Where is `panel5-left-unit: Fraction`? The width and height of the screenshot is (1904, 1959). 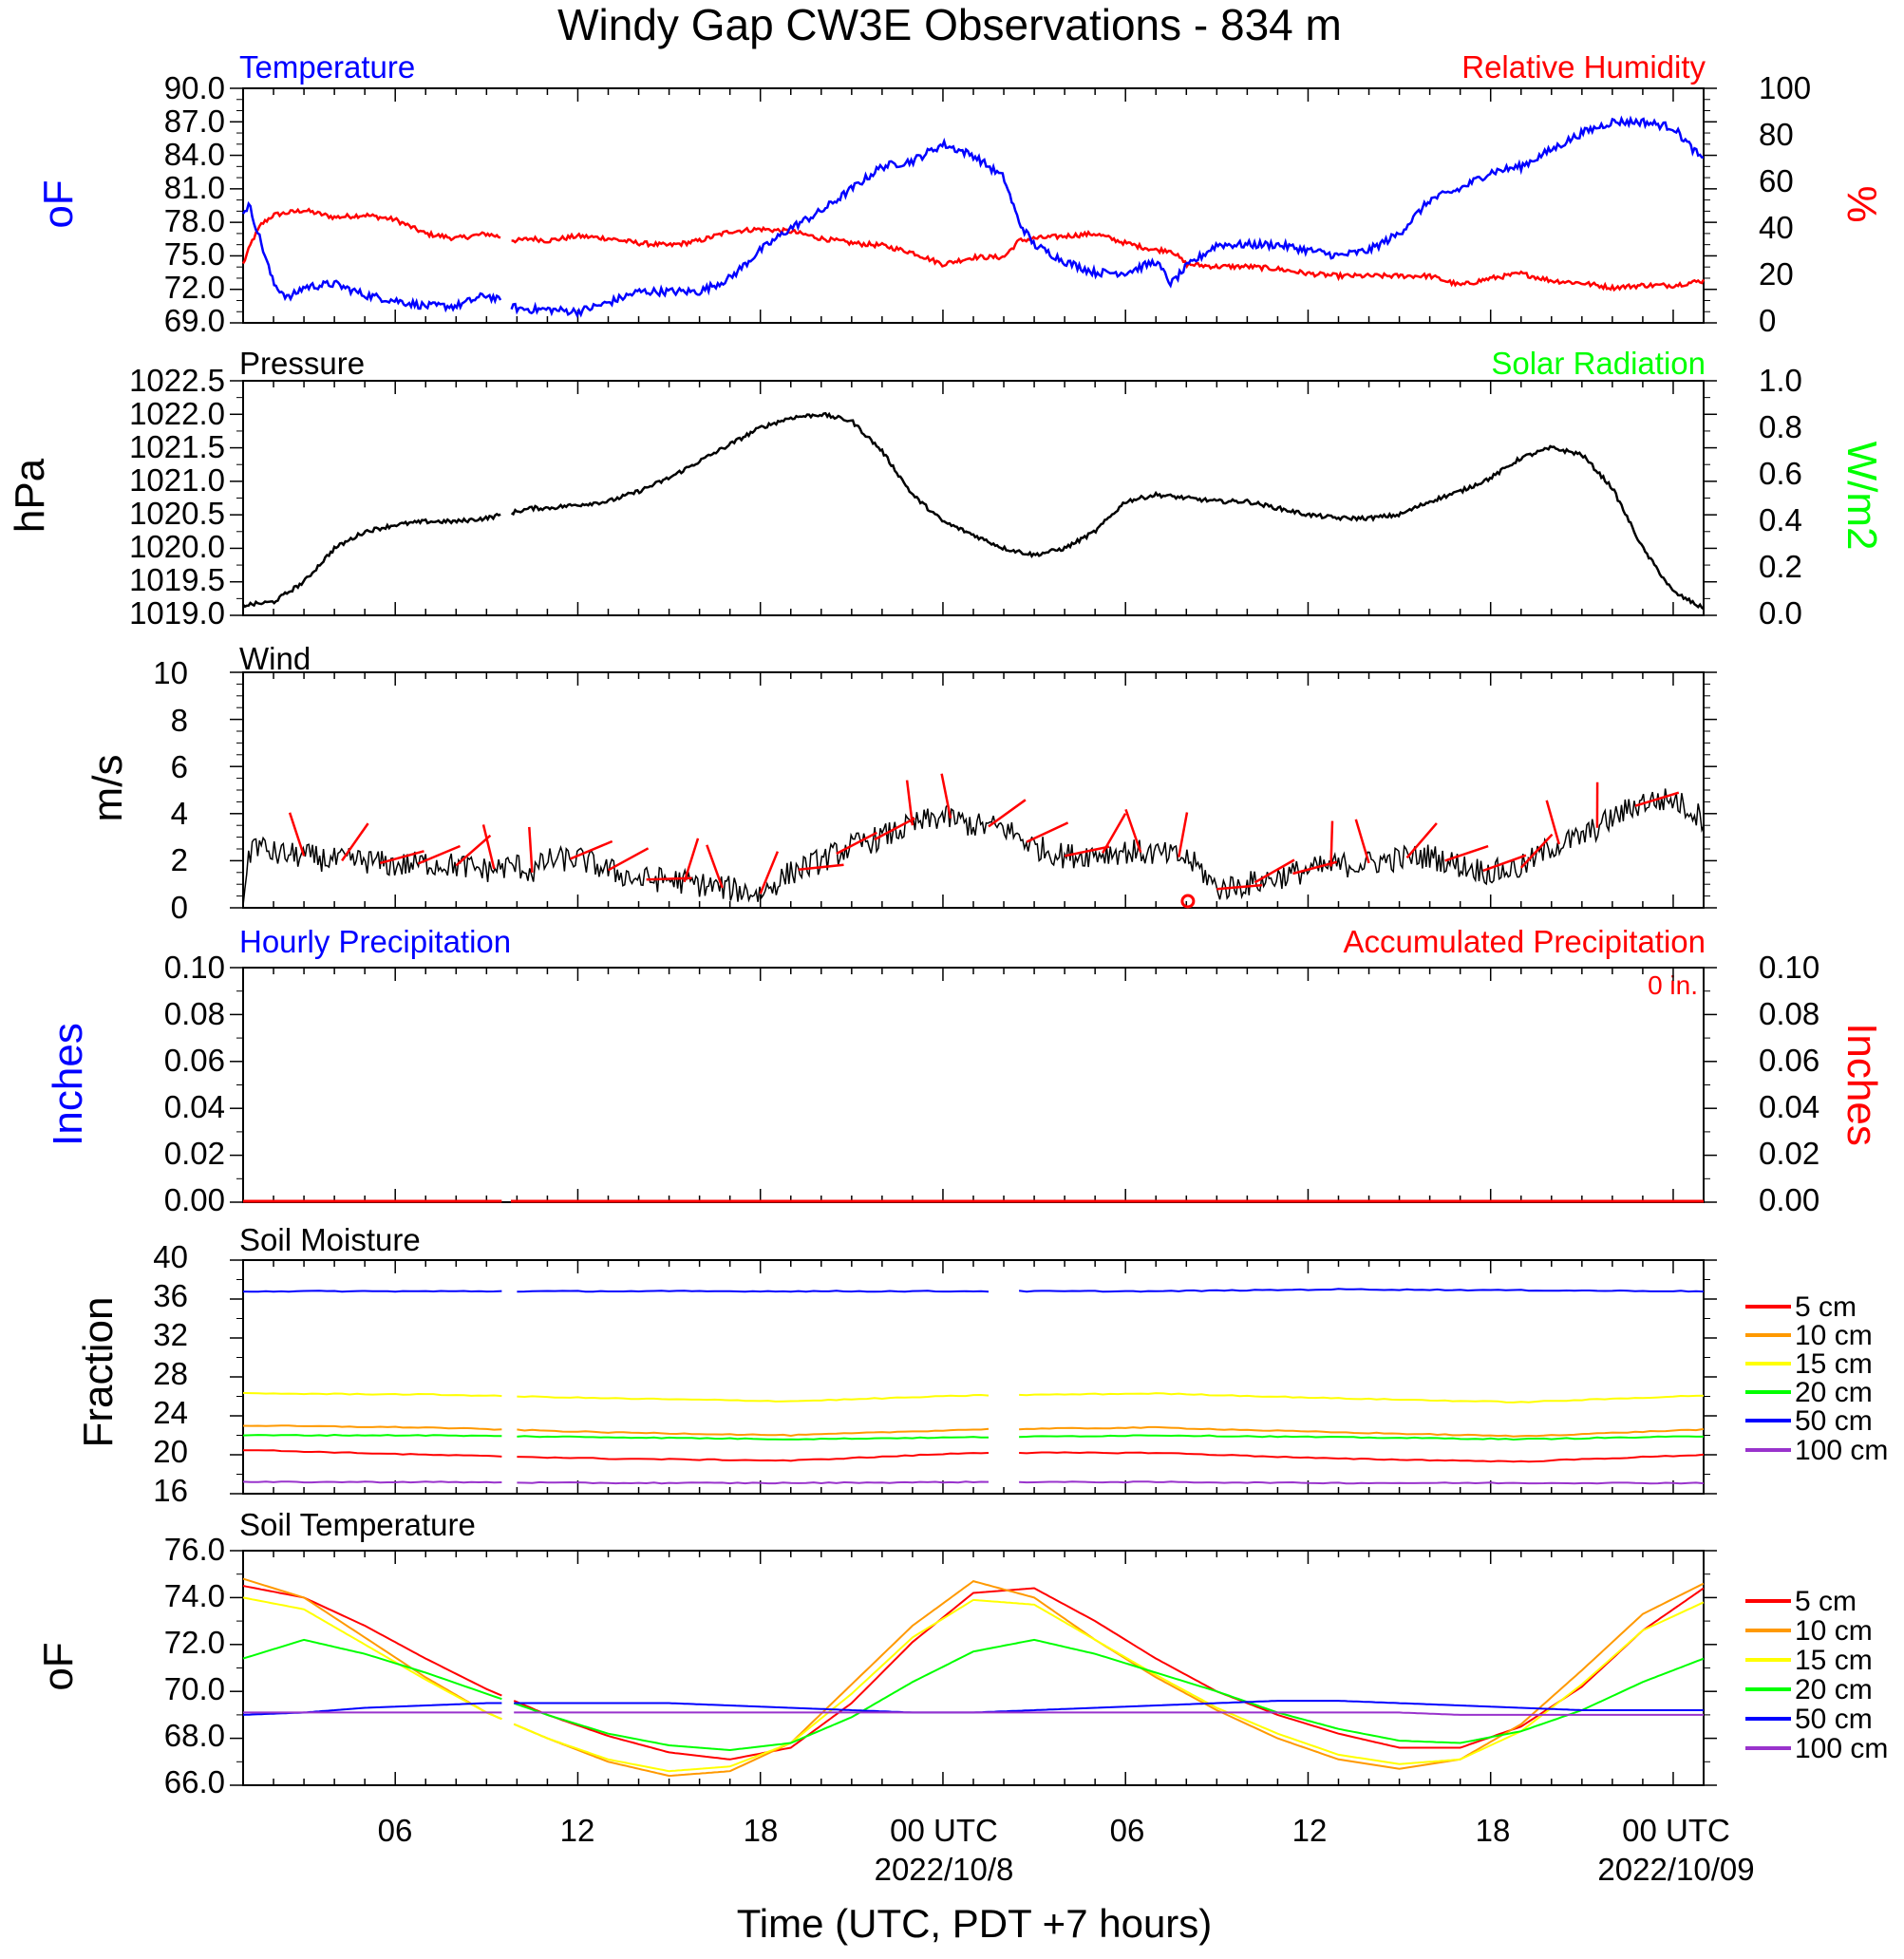
panel5-left-unit: Fraction is located at coordinates (99, 1372).